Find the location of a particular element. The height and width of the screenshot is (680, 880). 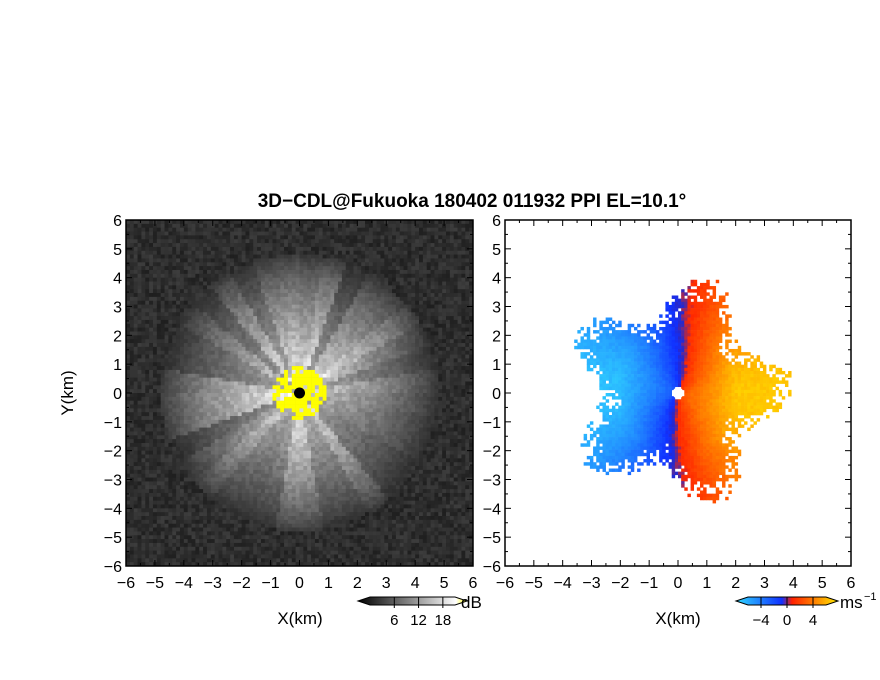

colorbar-tick-label: 18 is located at coordinates (443, 620).